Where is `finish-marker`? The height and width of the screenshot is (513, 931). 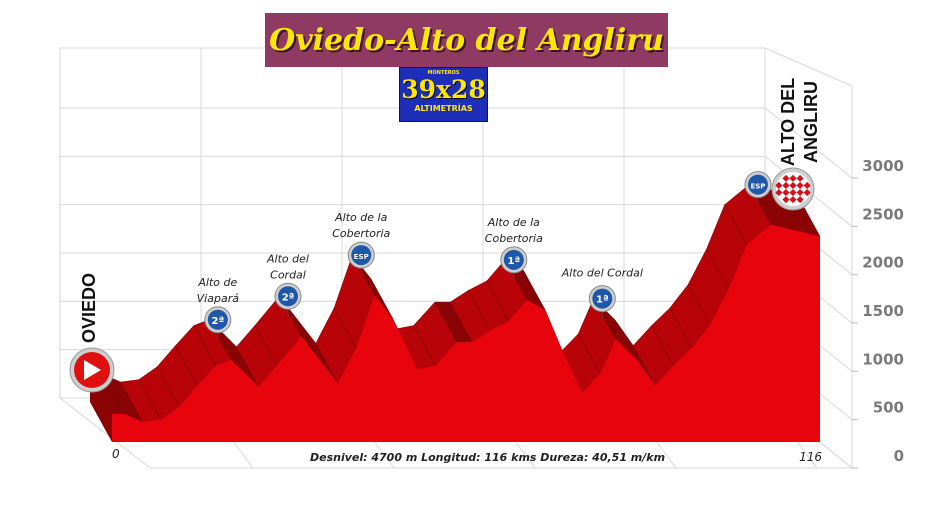
finish-marker is located at coordinates (793, 189).